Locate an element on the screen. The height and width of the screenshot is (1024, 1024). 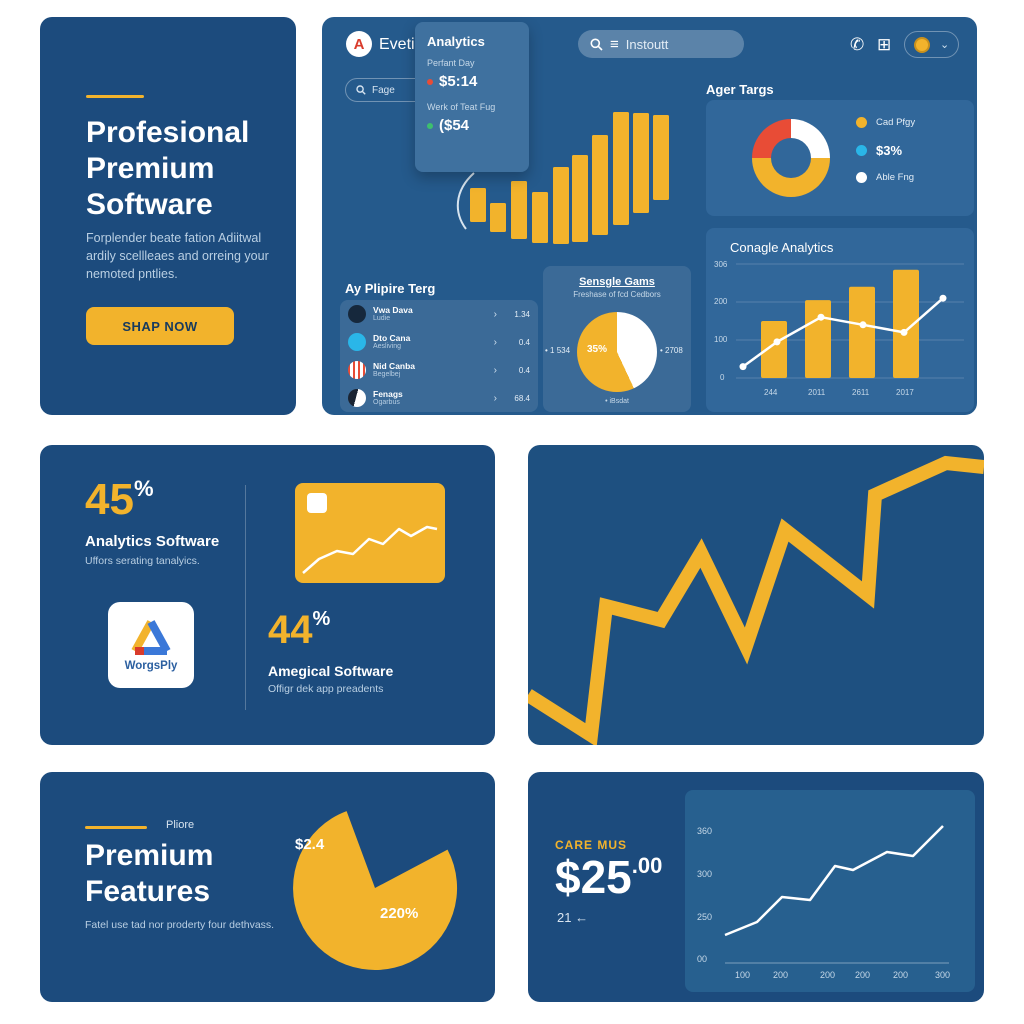
phone-icon: ✆ is located at coordinates (857, 44).